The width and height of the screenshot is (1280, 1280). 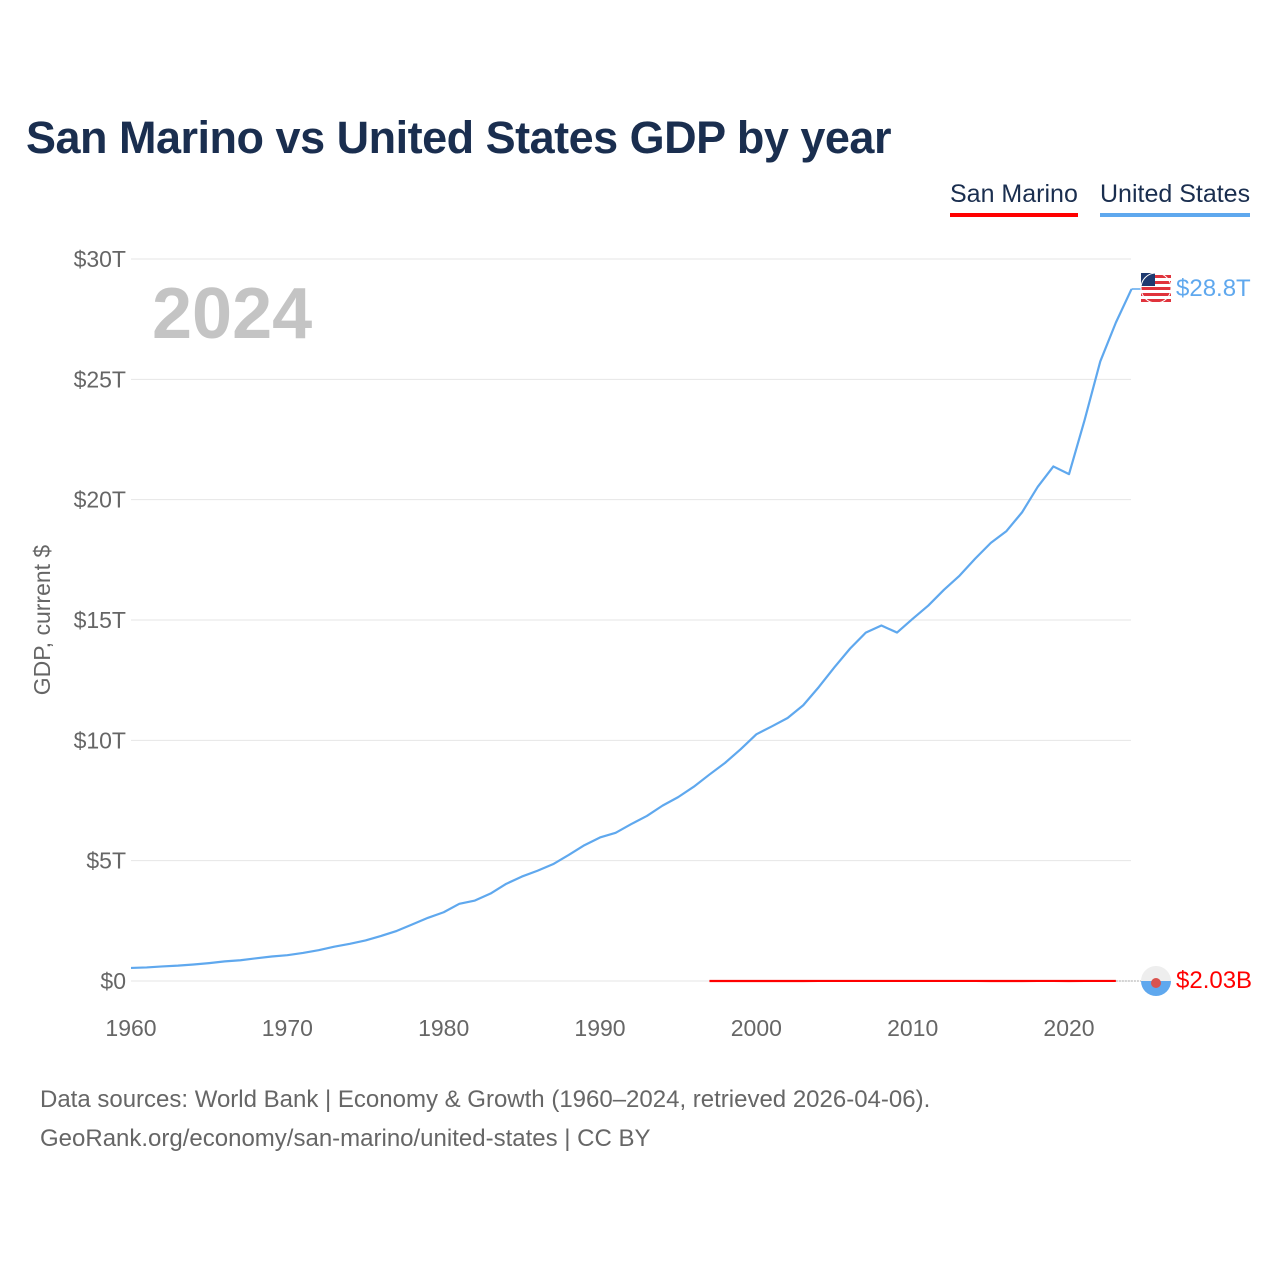 What do you see at coordinates (1148, 279) in the screenshot?
I see `flag-canton` at bounding box center [1148, 279].